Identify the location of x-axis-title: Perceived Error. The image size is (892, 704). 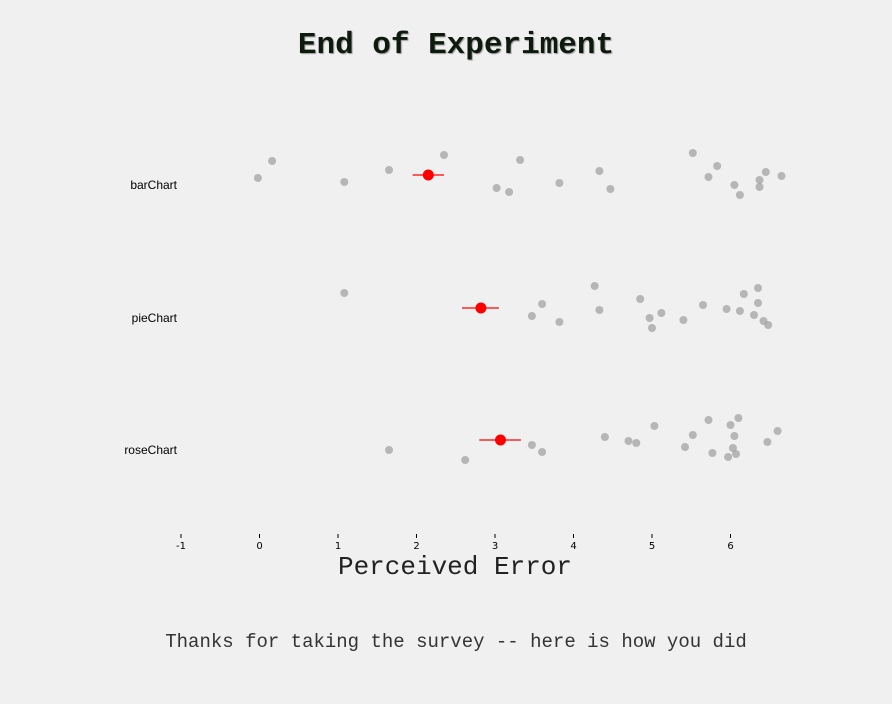
(455, 567).